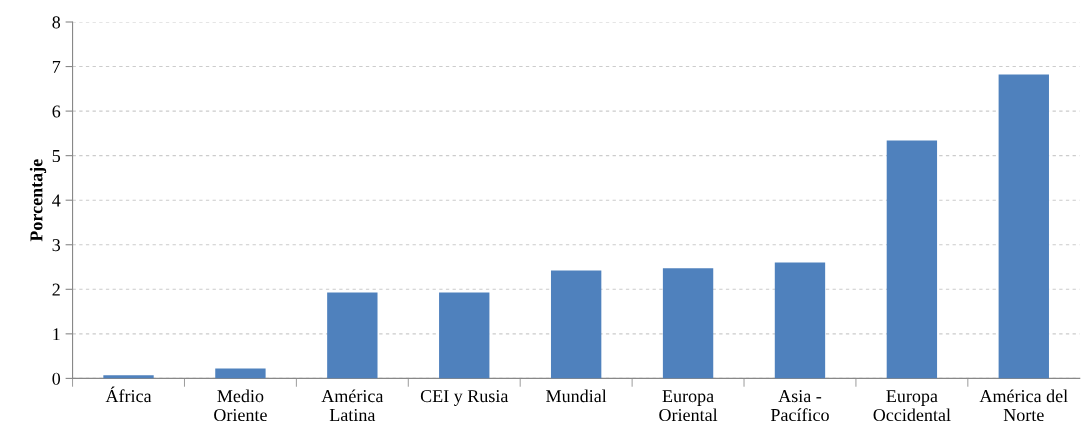  Describe the element at coordinates (912, 406) in the screenshot. I see `x-tick-label: Europa Occidental` at that location.